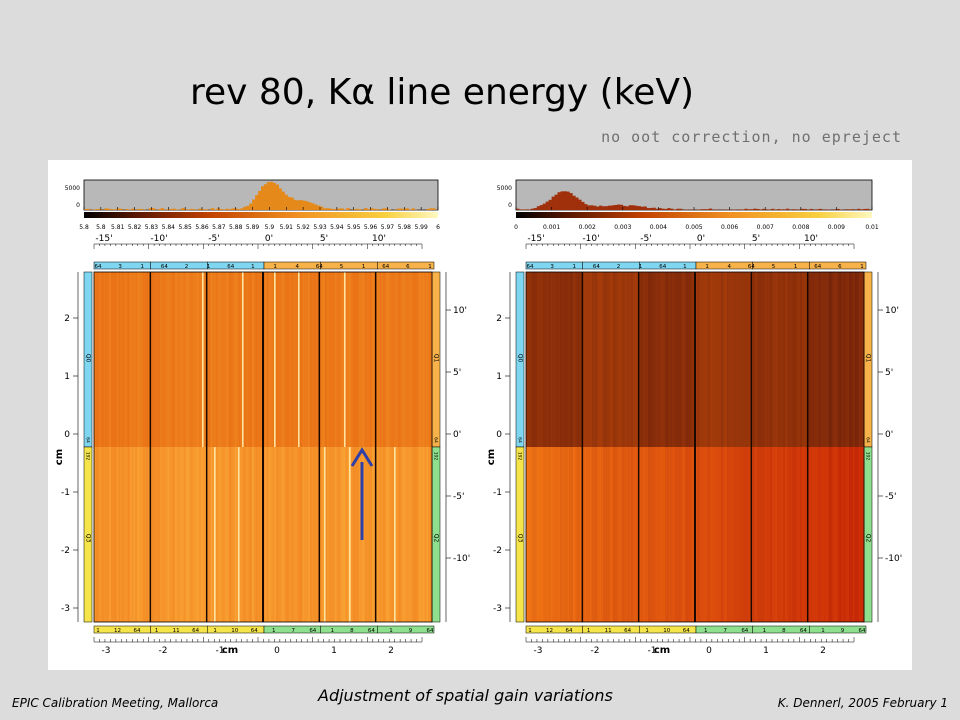  What do you see at coordinates (436, 456) in the screenshot?
I see `side-small-label: 192` at bounding box center [436, 456].